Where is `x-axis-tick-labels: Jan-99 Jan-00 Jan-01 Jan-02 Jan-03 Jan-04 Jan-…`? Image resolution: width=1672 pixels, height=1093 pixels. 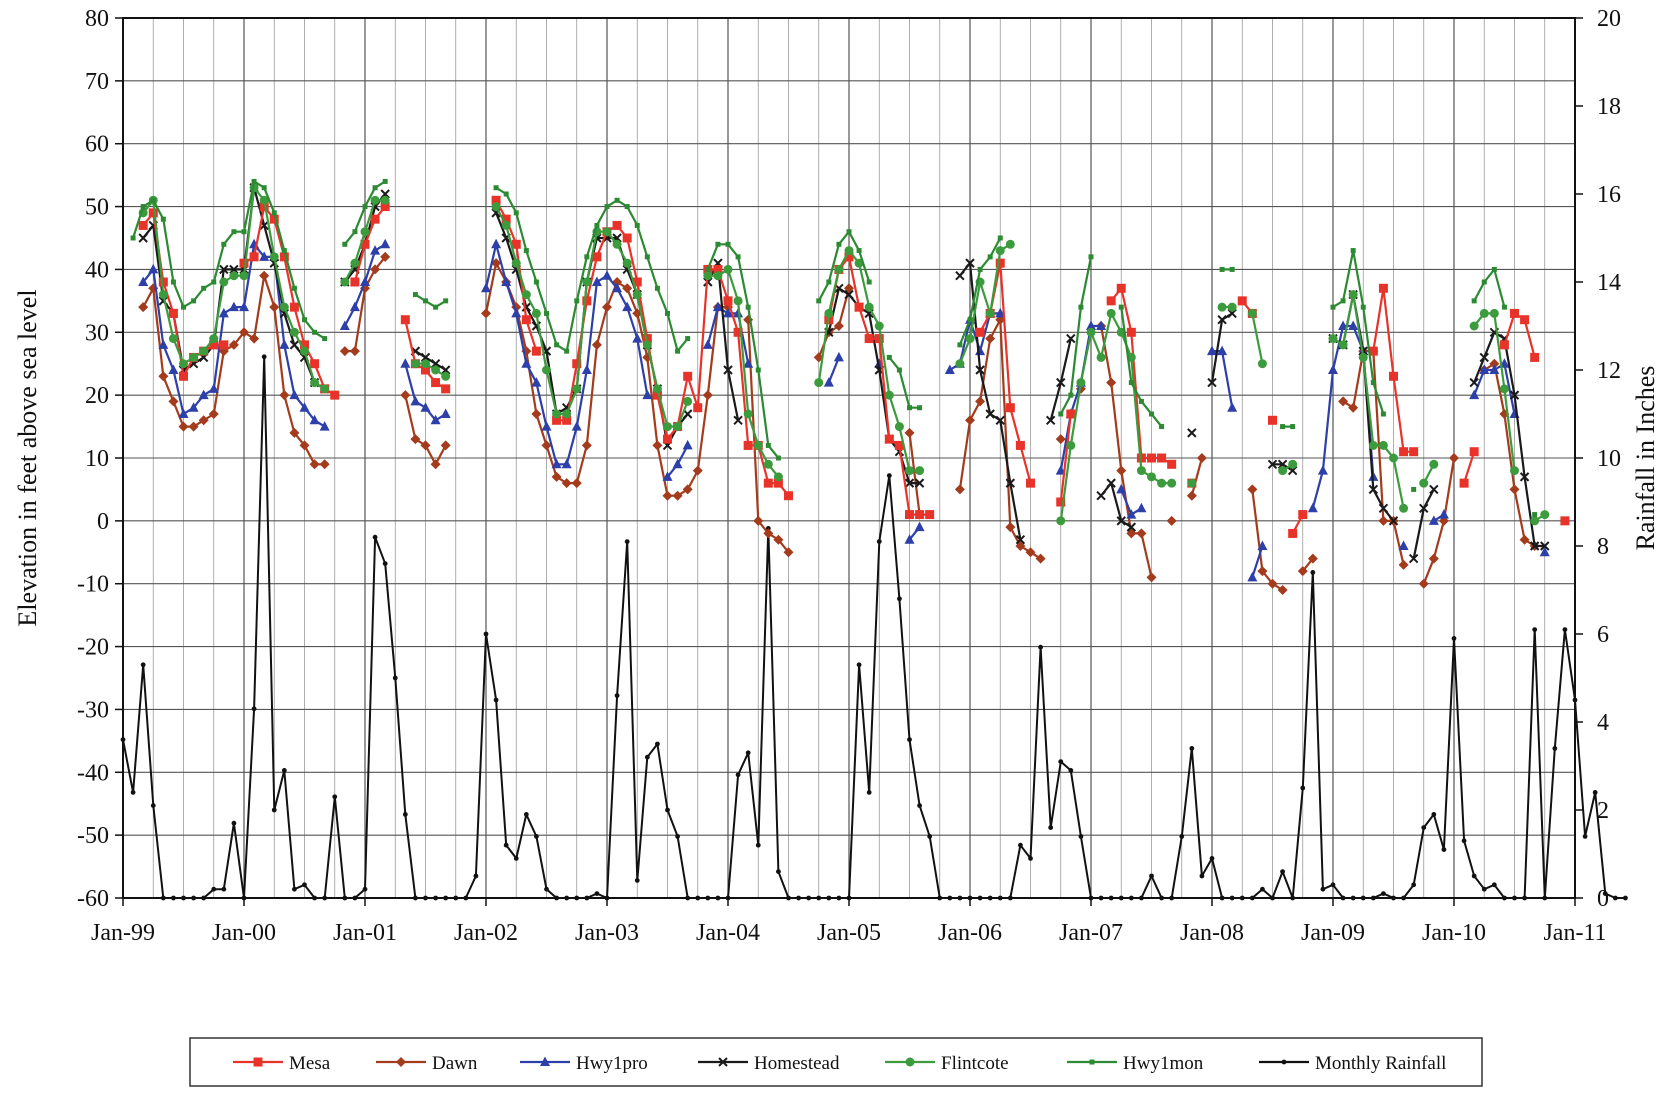 x-axis-tick-labels: Jan-99 Jan-00 Jan-01 Jan-02 Jan-03 Jan-04 Jan-… is located at coordinates (849, 922).